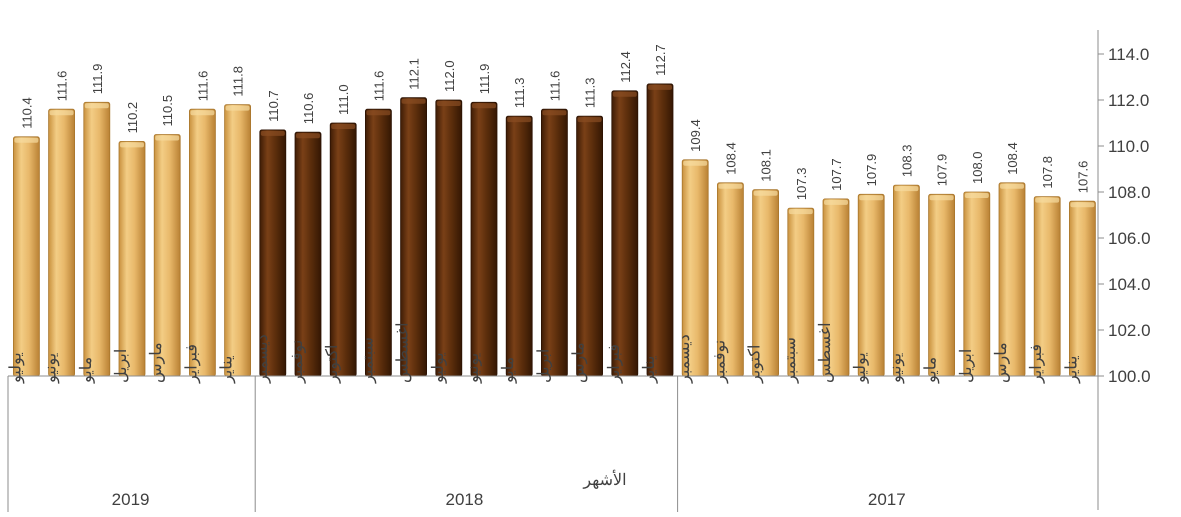 This screenshot has height=517, width=1181. Describe the element at coordinates (343, 99) in the screenshot. I see `data-label: 111.0` at that location.